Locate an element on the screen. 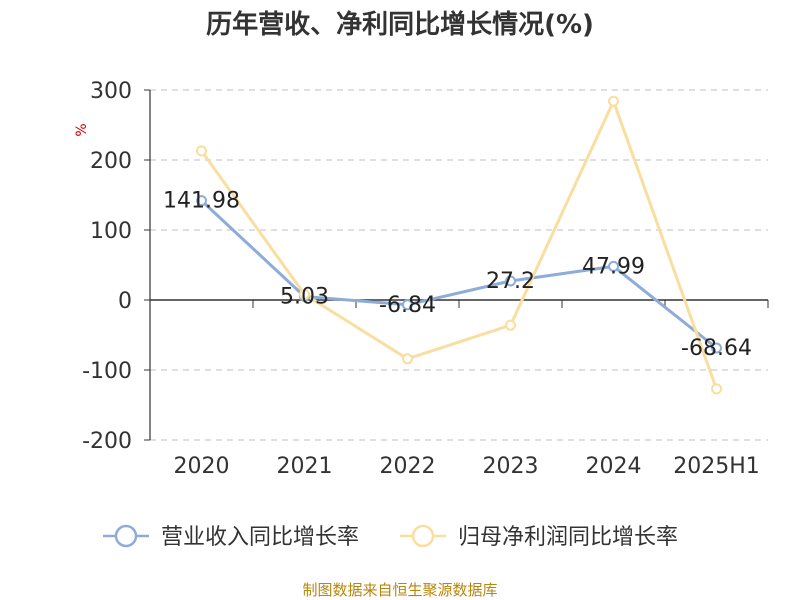 The width and height of the screenshot is (800, 600). chart-title: 历年营收、净利同比增长情况(%) is located at coordinates (400, 25).